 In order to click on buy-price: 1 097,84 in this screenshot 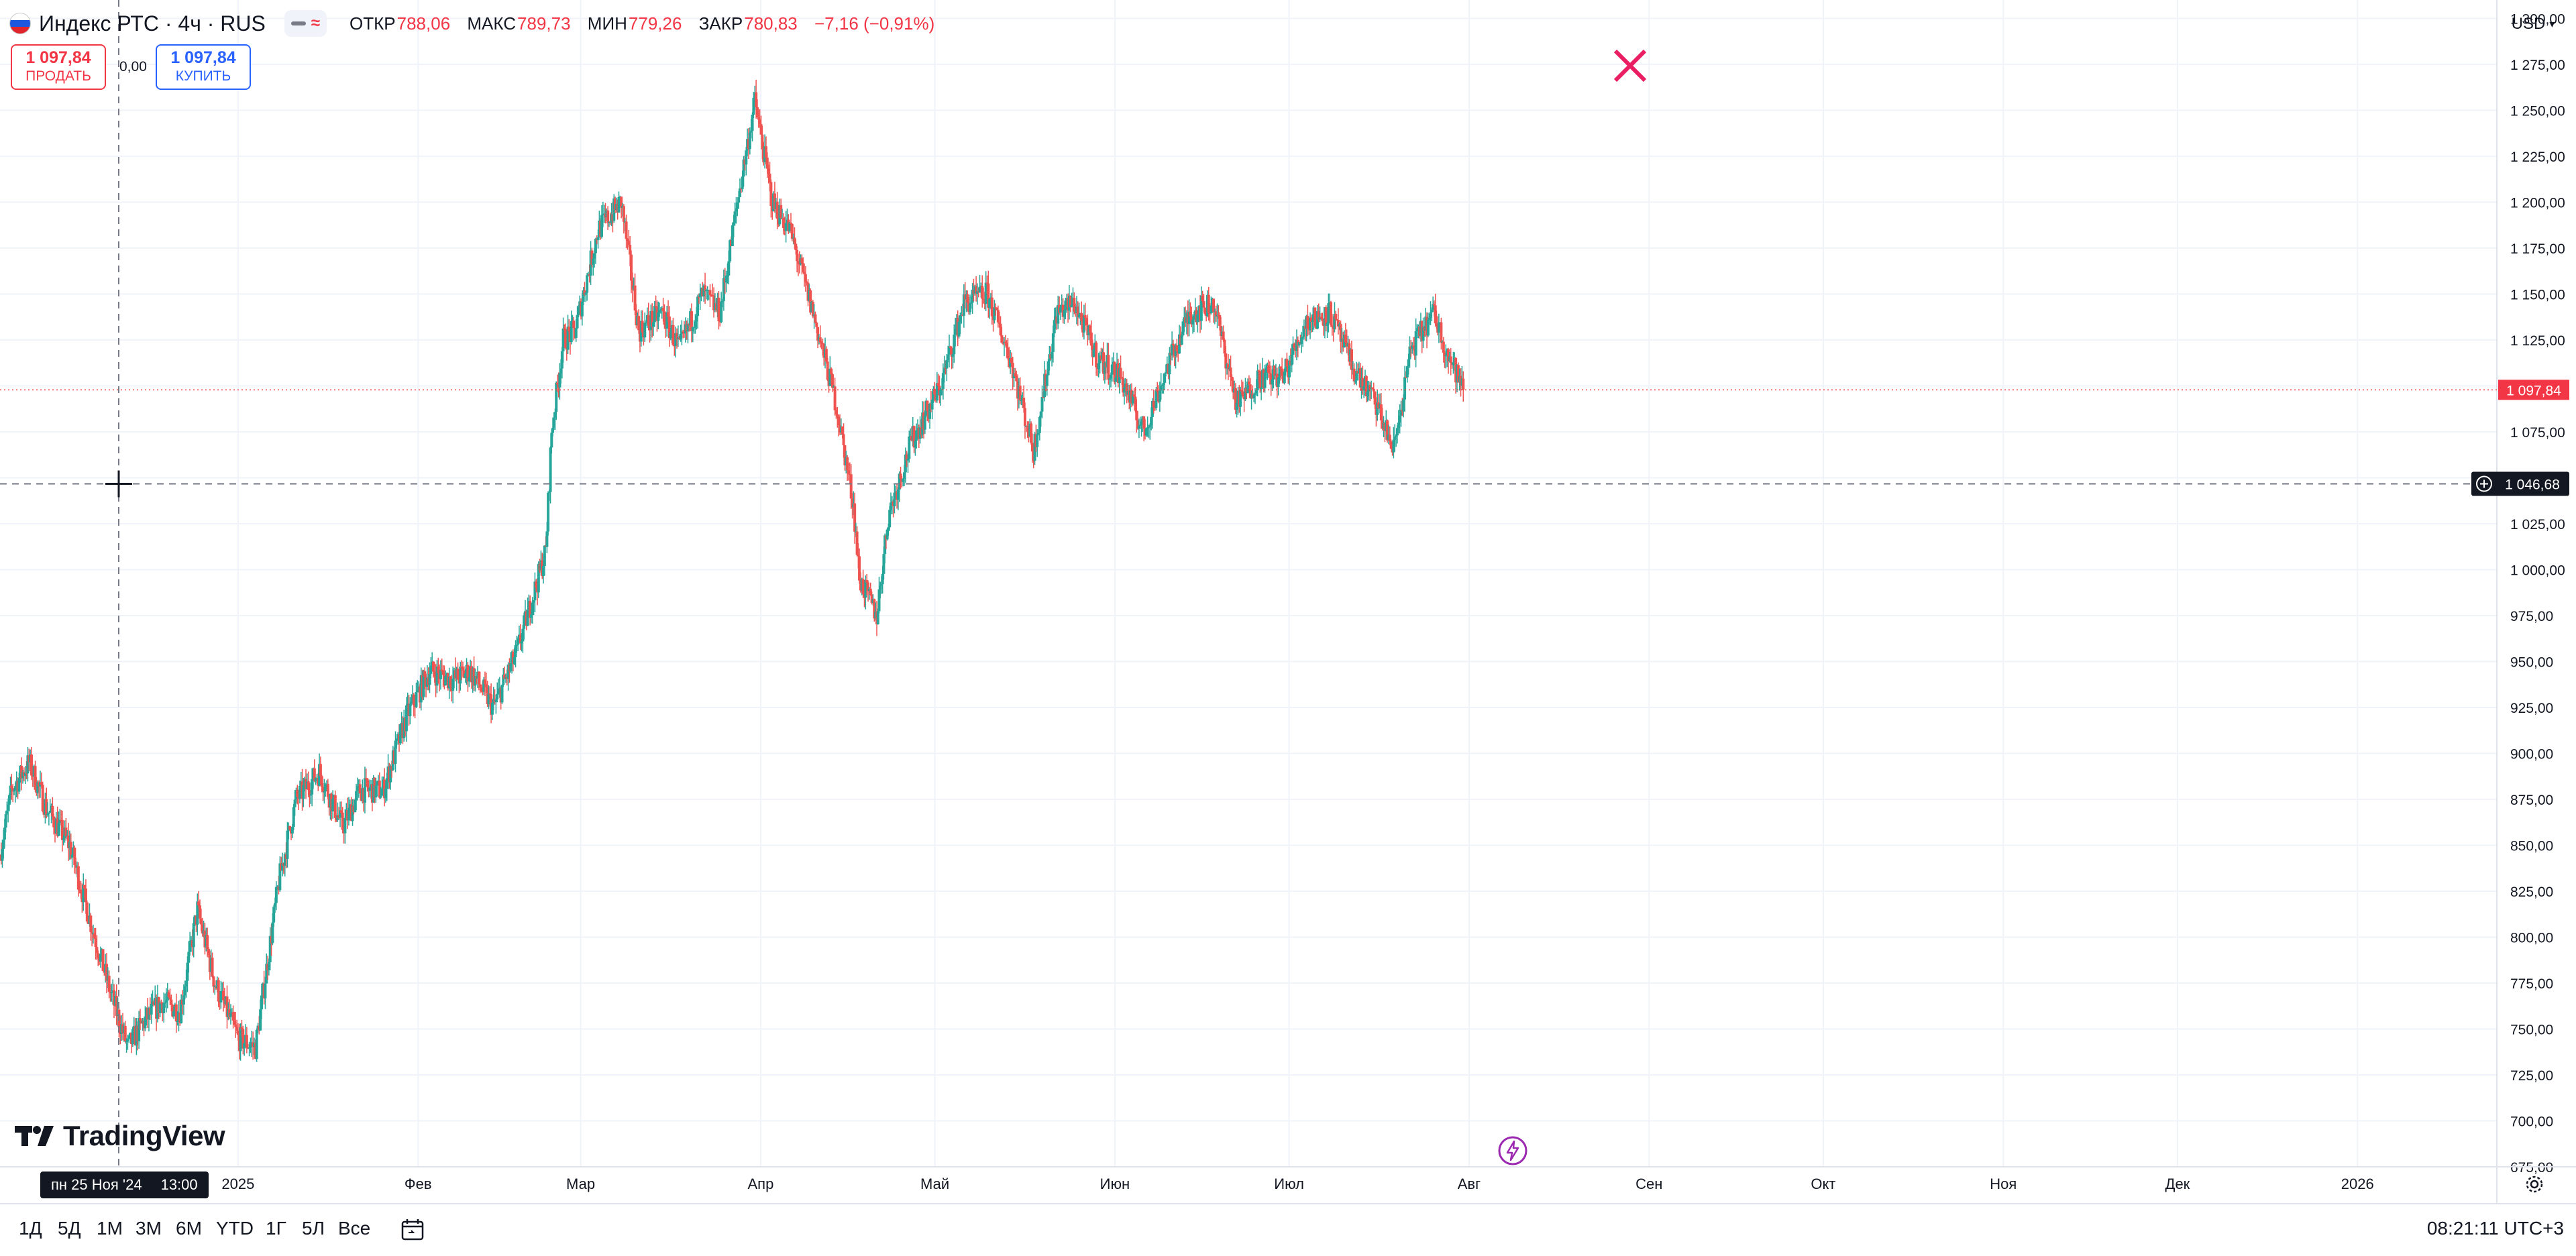, I will do `click(203, 57)`.